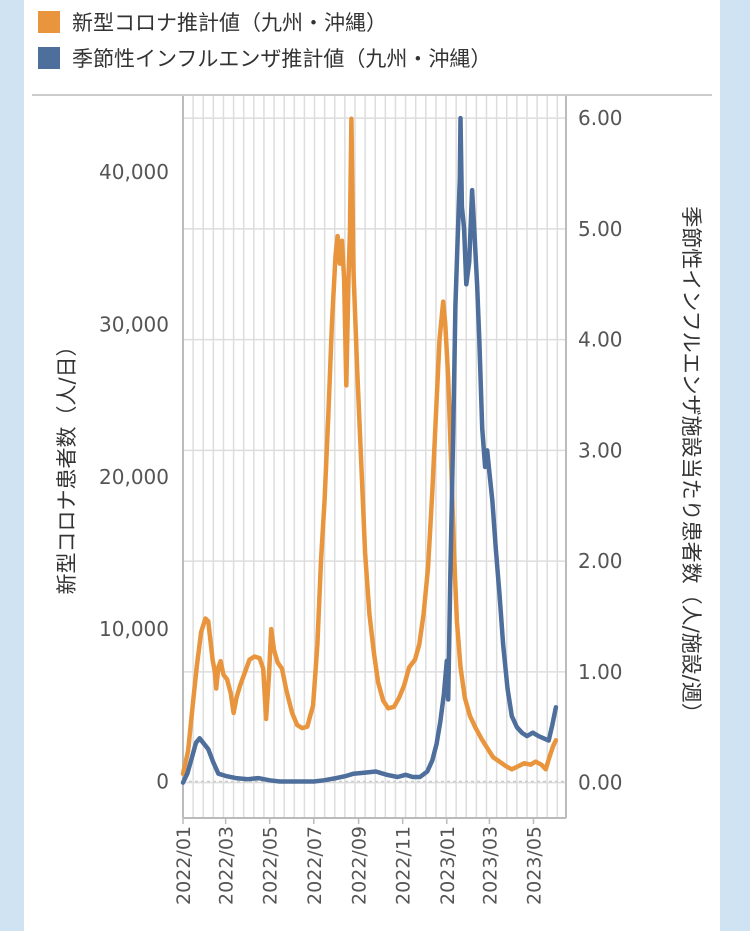 The height and width of the screenshot is (931, 750). I want to click on legend-swatch-covid, so click(49, 22).